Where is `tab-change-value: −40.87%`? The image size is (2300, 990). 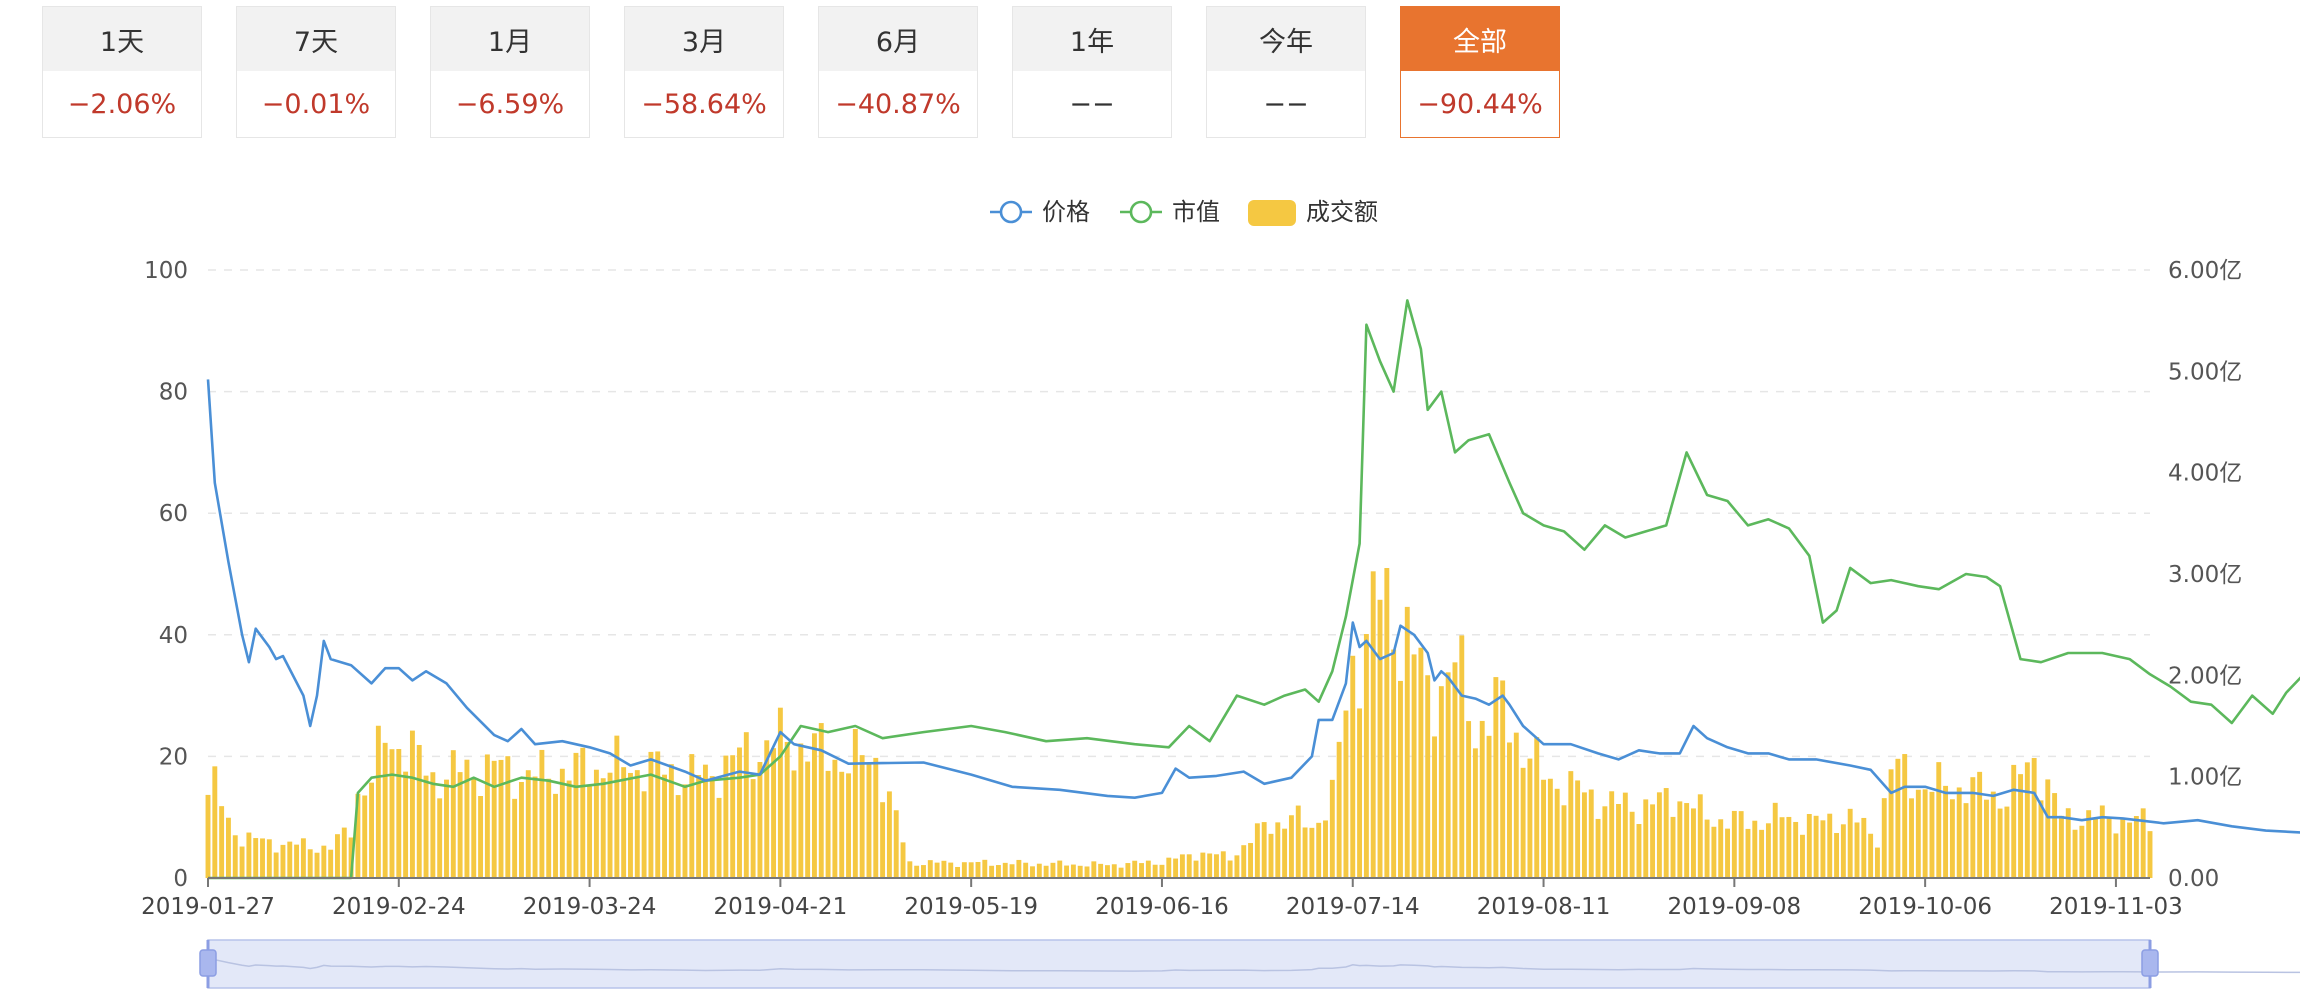 tab-change-value: −40.87% is located at coordinates (898, 104).